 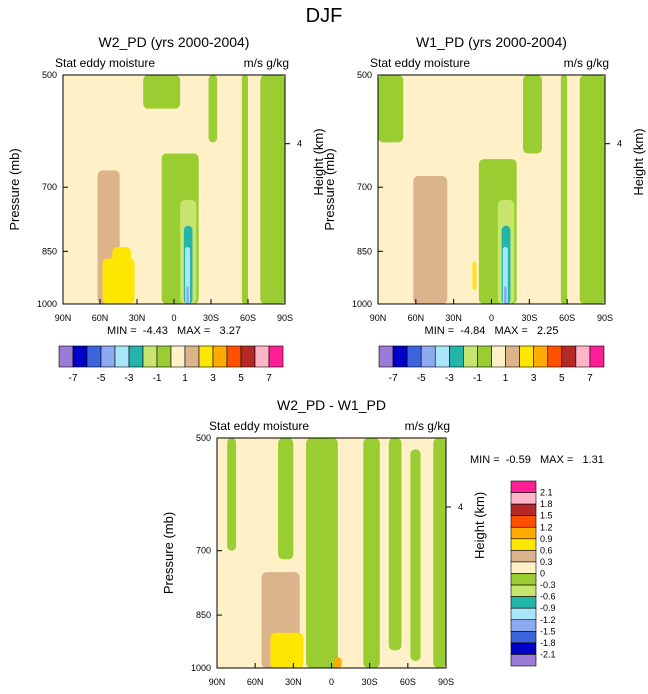 I want to click on colorbar-label: 1.8, so click(x=546, y=504).